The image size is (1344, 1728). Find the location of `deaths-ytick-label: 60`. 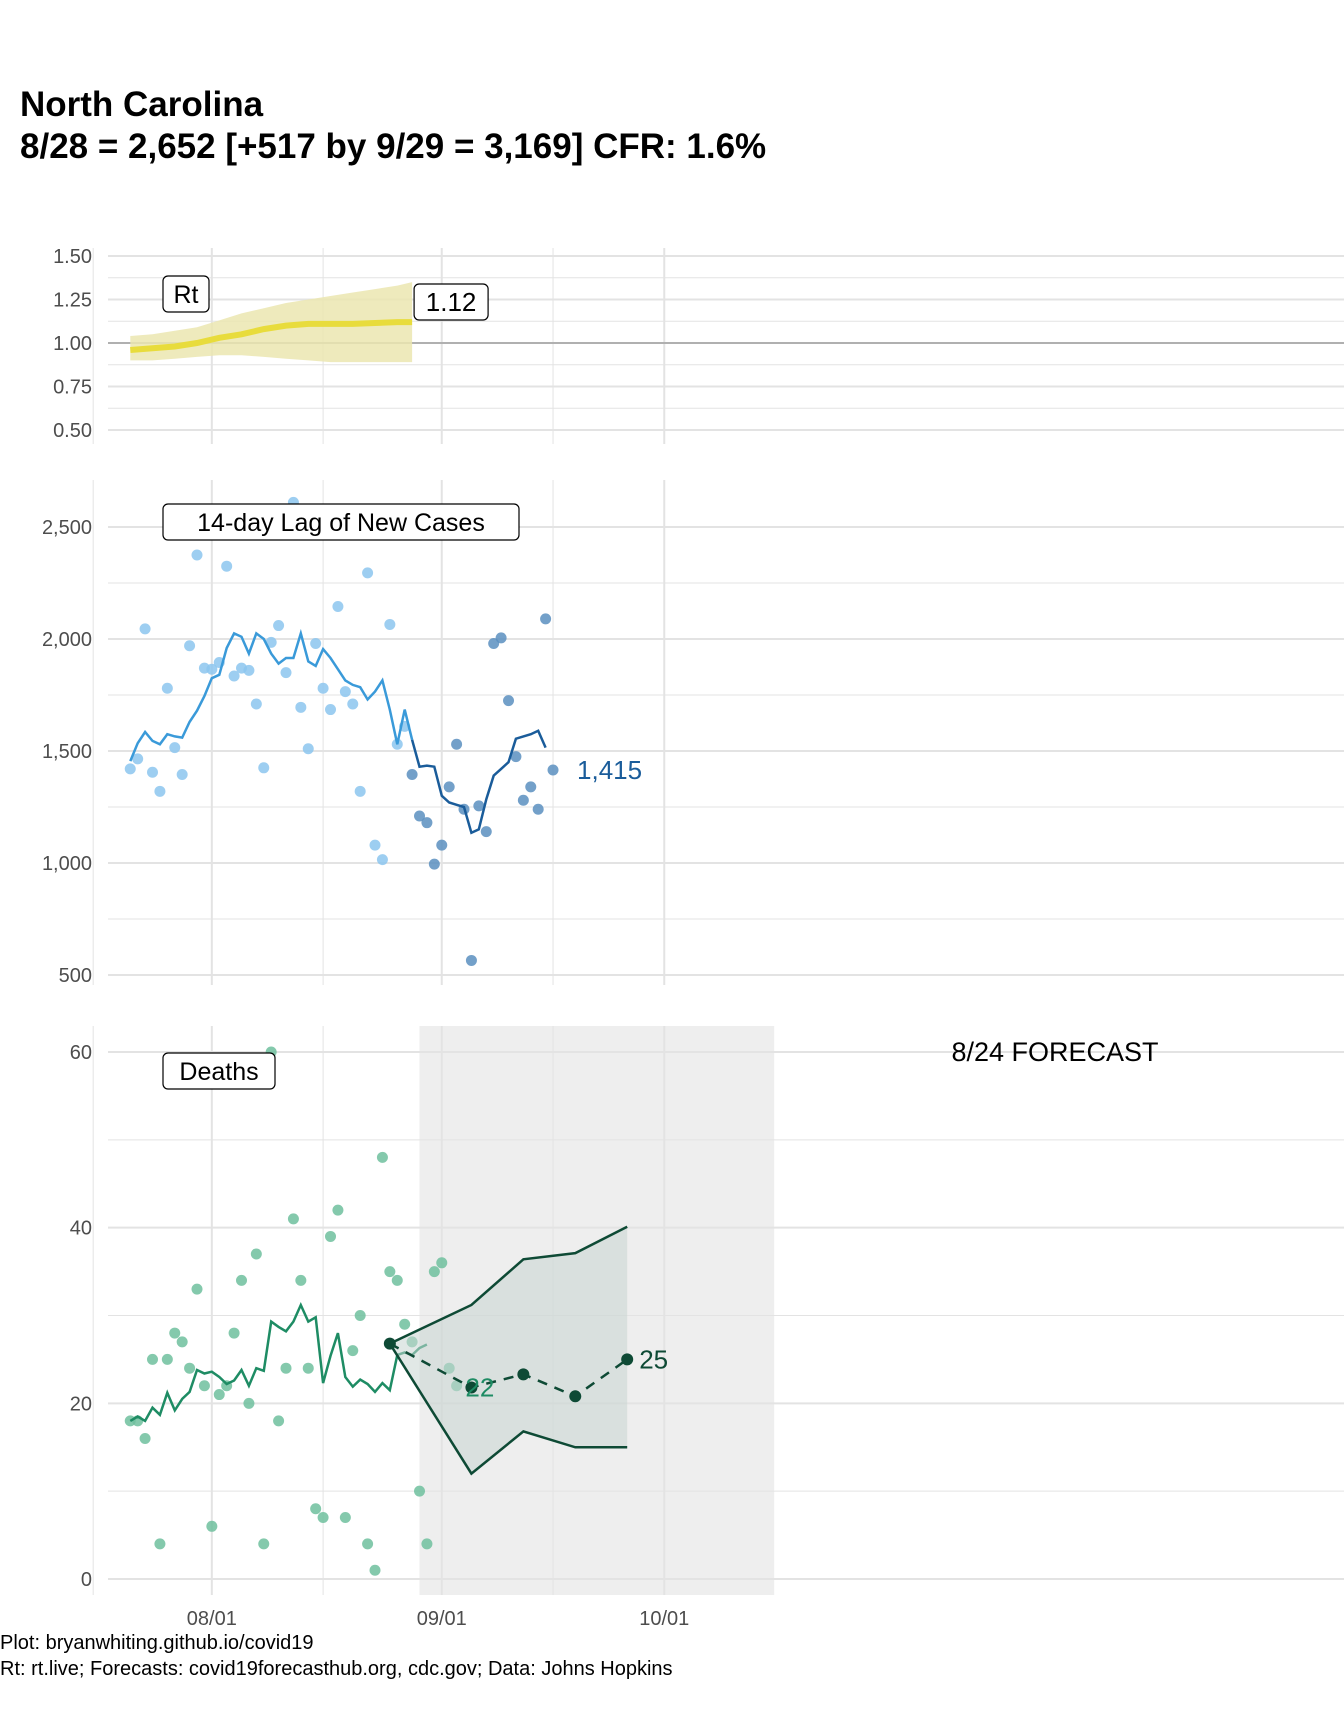

deaths-ytick-label: 60 is located at coordinates (81, 1053).